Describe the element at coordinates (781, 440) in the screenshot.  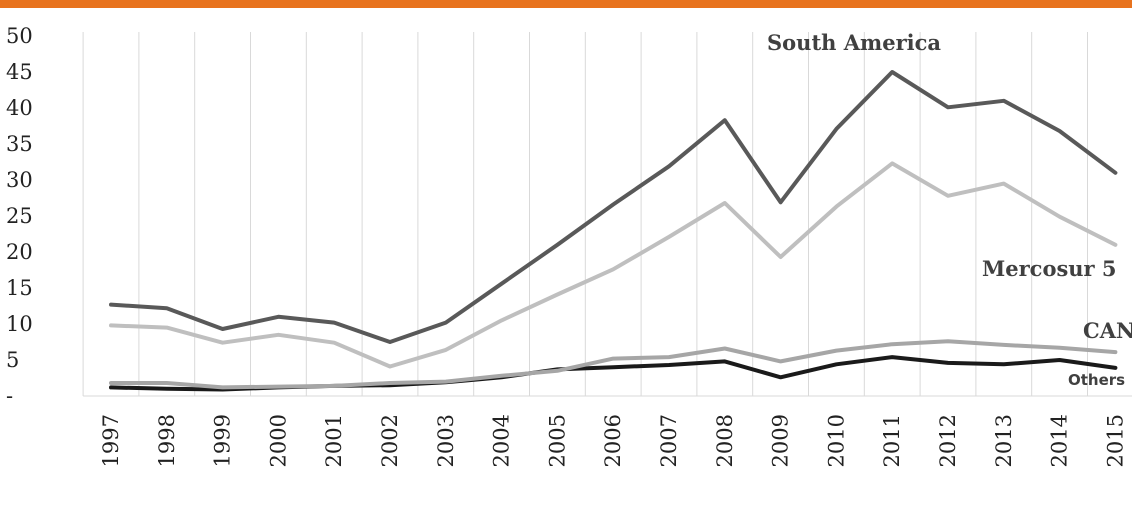
I see `x-tick-label: 2009` at that location.